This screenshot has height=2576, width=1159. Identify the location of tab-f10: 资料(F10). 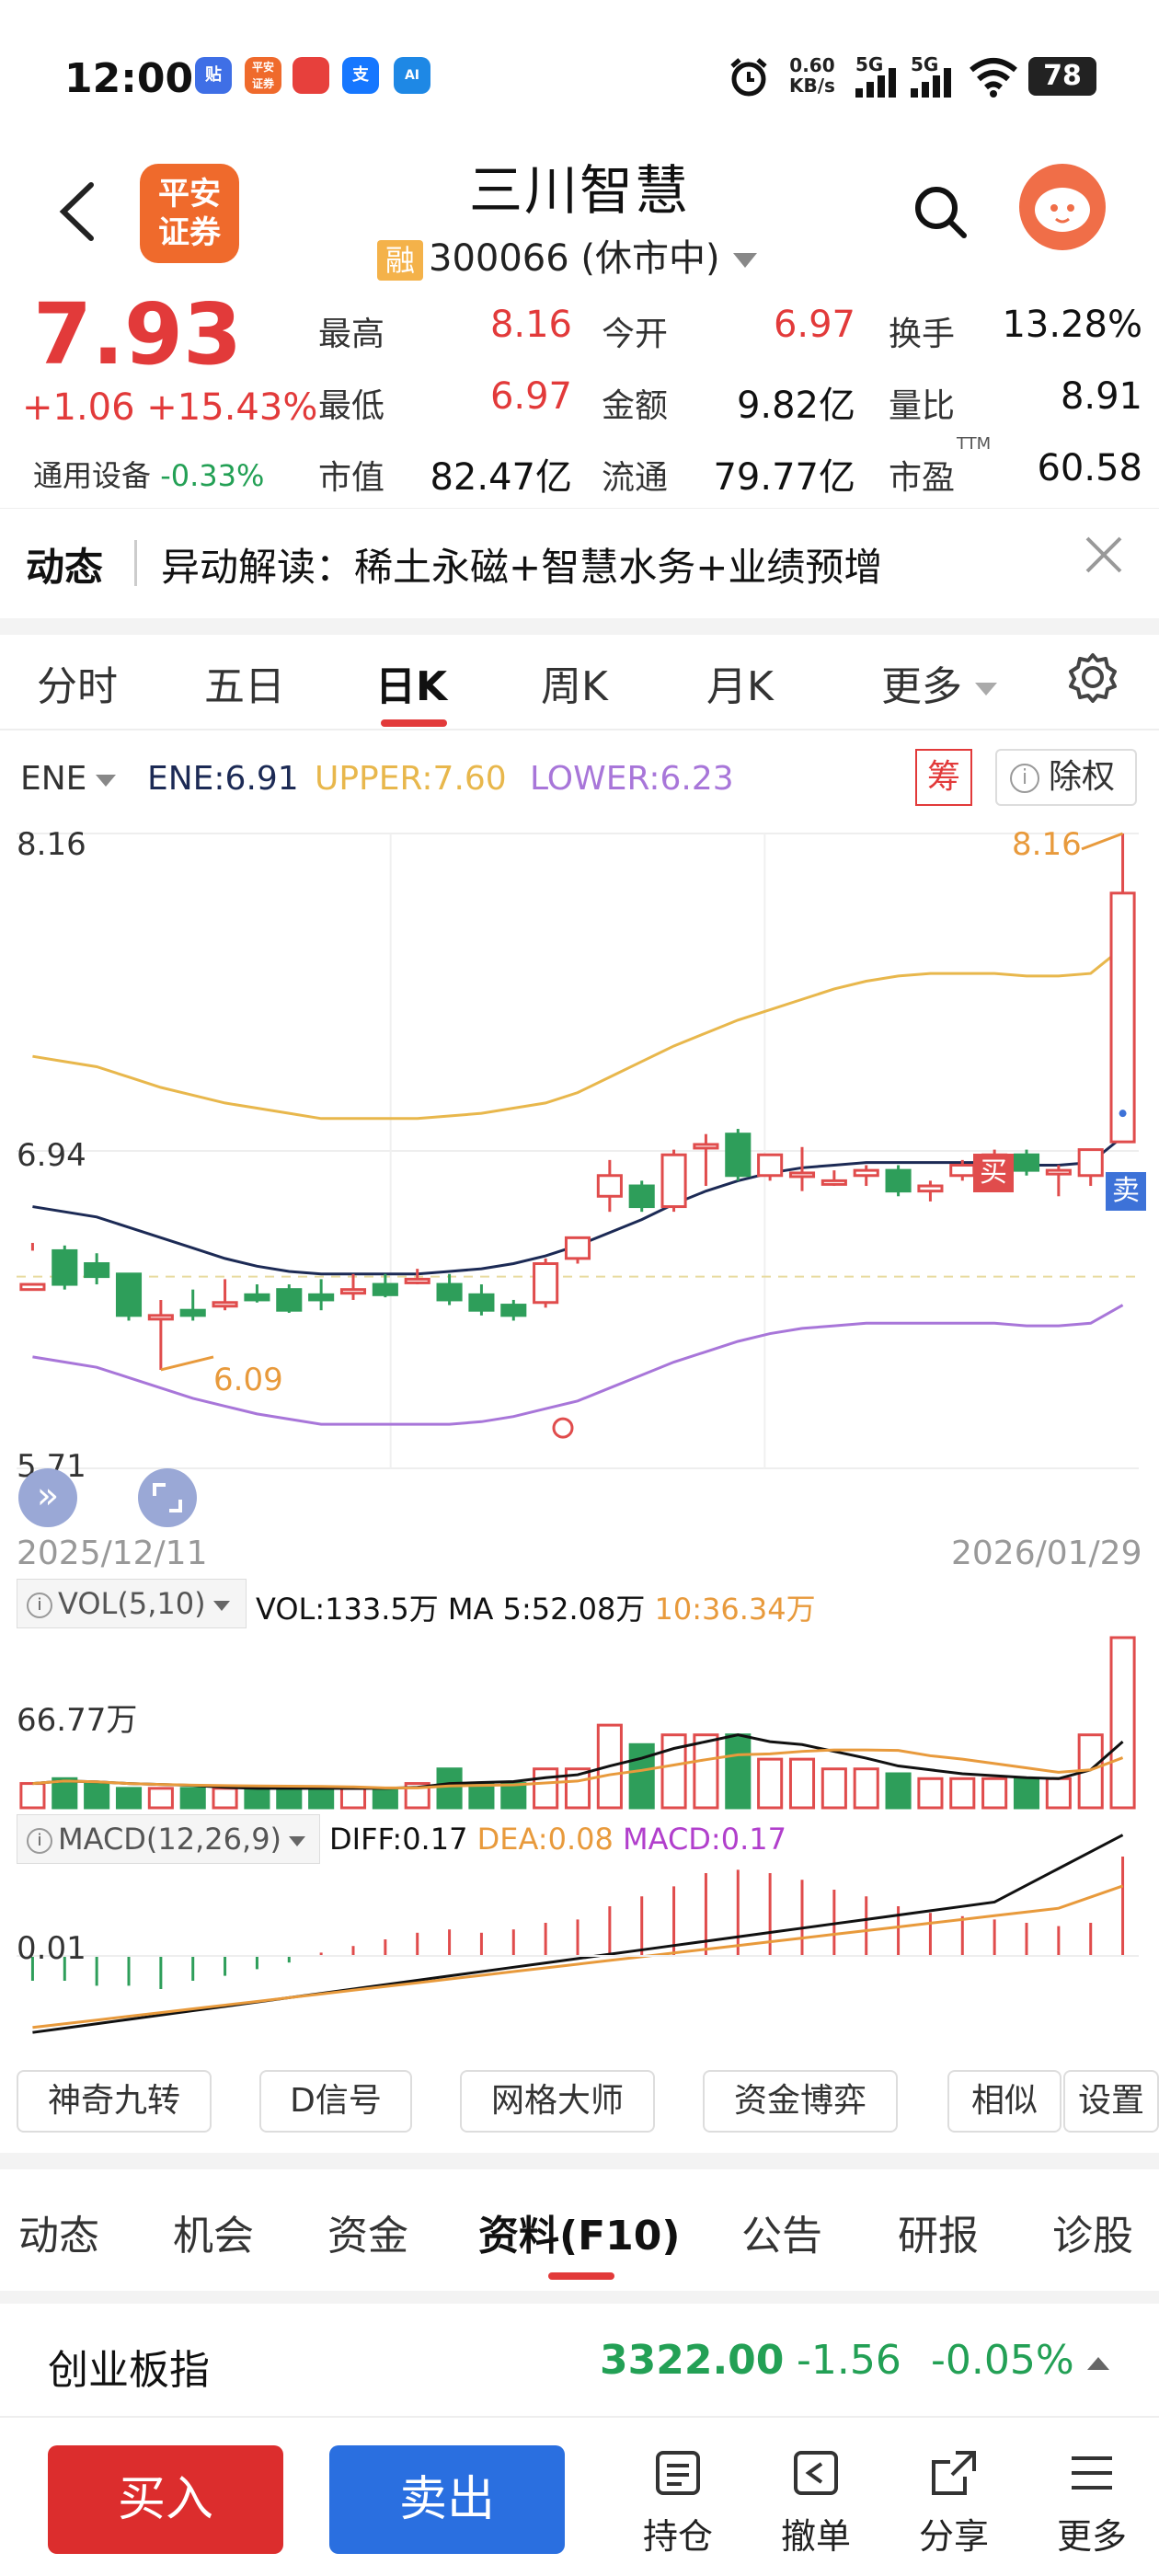
(579, 2236).